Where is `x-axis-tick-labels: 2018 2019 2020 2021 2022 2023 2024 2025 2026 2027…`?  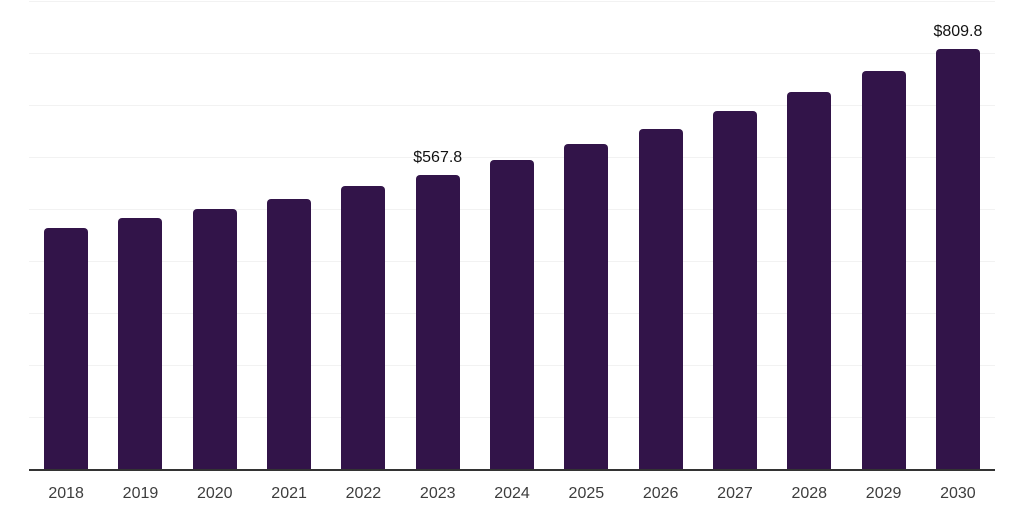 x-axis-tick-labels: 2018 2019 2020 2021 2022 2023 2024 2025 2026 2027… is located at coordinates (512, 486).